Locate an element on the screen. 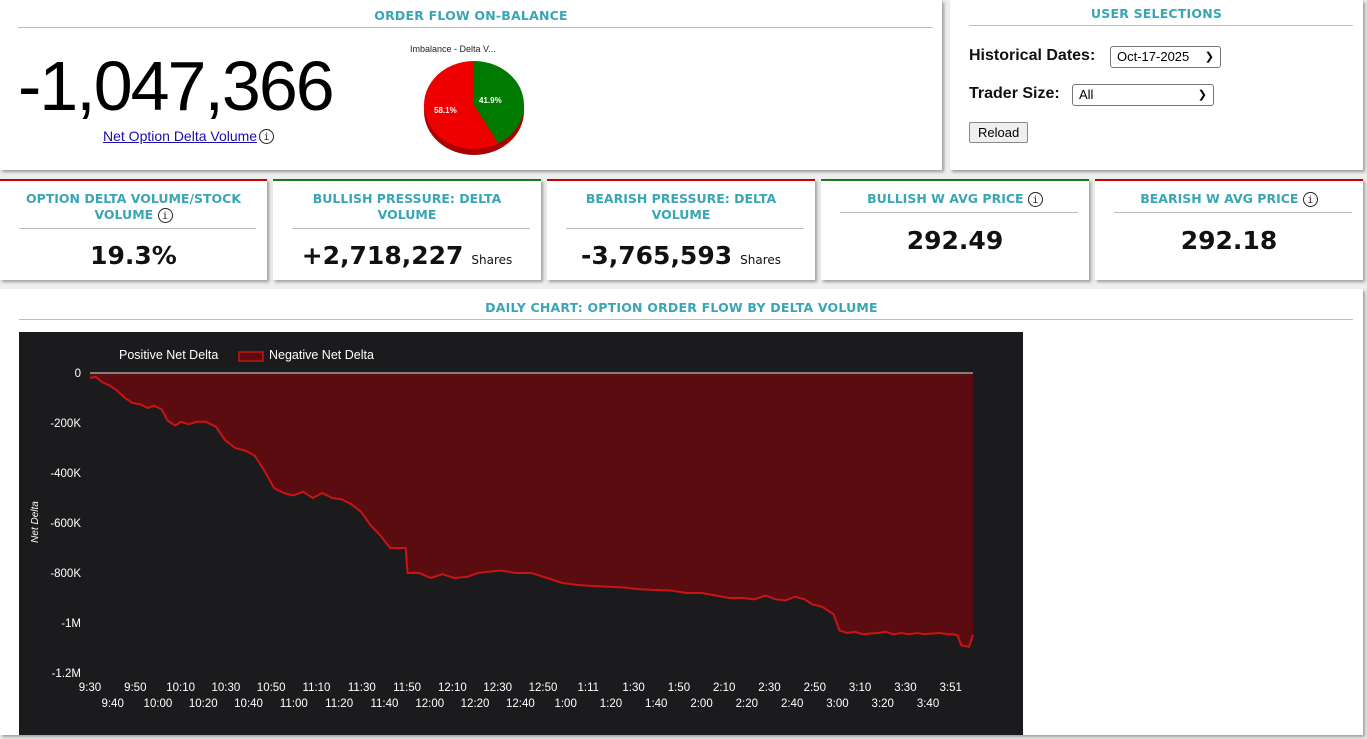 The image size is (1367, 739). legend-negative: Negative Net Delta is located at coordinates (321, 355).